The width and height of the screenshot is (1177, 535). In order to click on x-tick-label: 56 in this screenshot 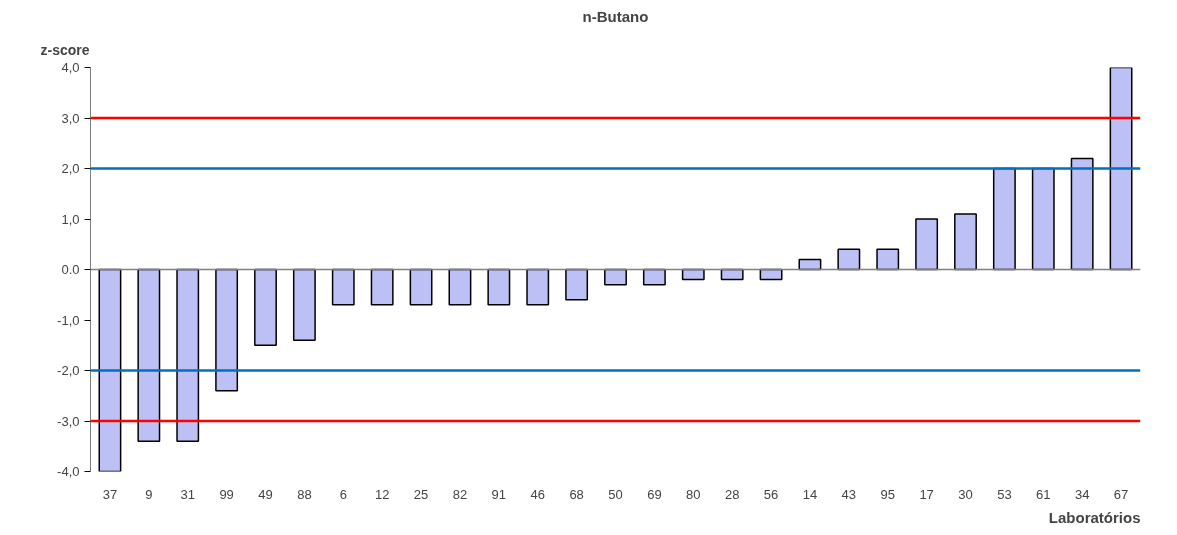, I will do `click(771, 494)`.